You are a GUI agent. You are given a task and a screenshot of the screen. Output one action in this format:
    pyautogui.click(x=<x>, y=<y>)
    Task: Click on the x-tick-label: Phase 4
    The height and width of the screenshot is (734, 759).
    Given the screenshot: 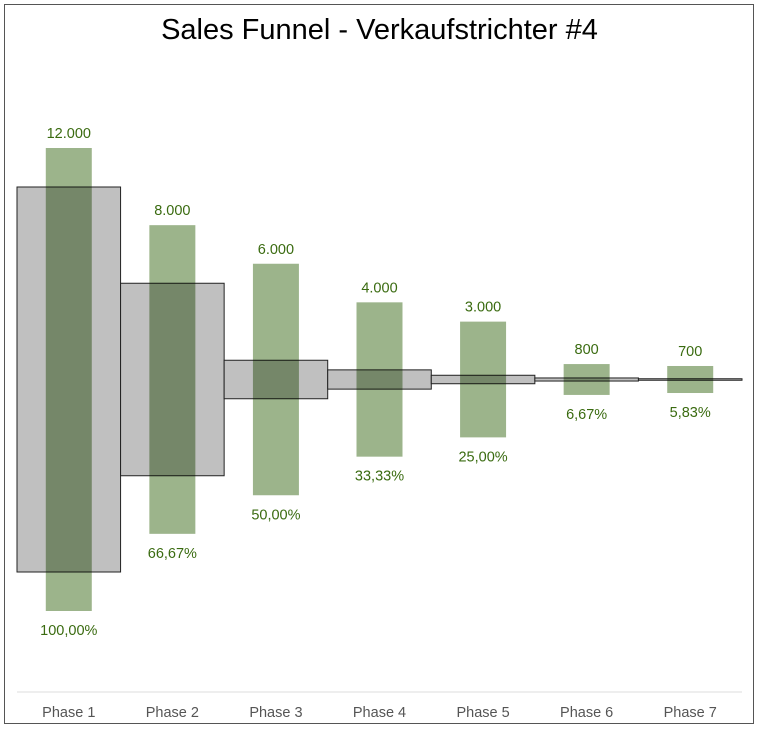 What is the action you would take?
    pyautogui.click(x=379, y=713)
    